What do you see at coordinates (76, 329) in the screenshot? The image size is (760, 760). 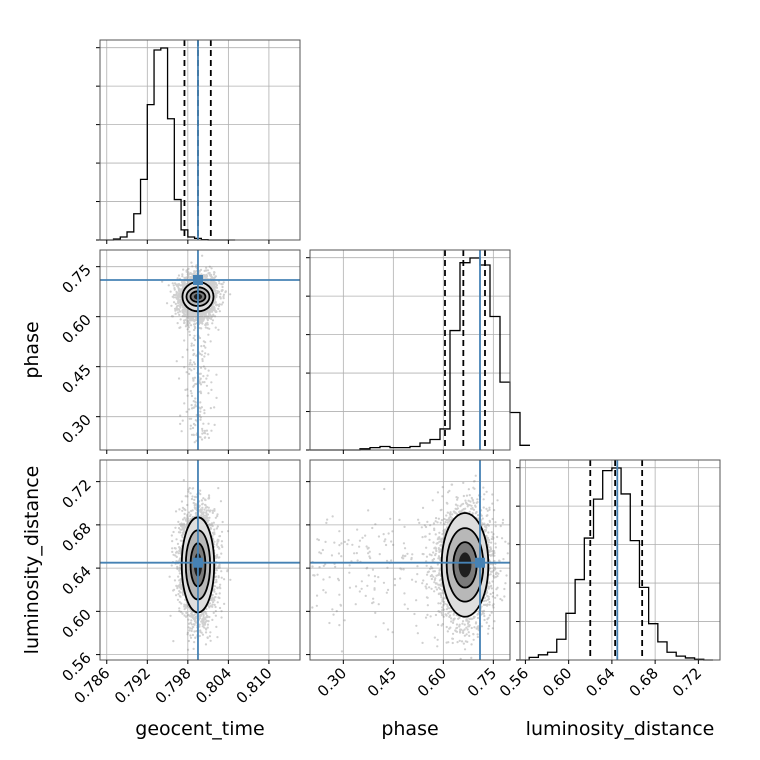 I see `y-tick-label-phase: 0.60` at bounding box center [76, 329].